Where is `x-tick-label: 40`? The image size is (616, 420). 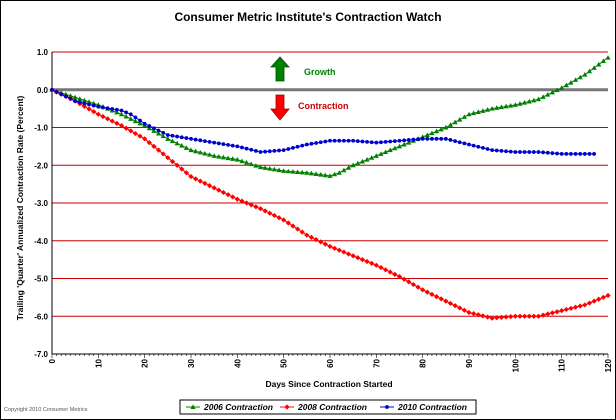 x-tick-label: 40 is located at coordinates (237, 362).